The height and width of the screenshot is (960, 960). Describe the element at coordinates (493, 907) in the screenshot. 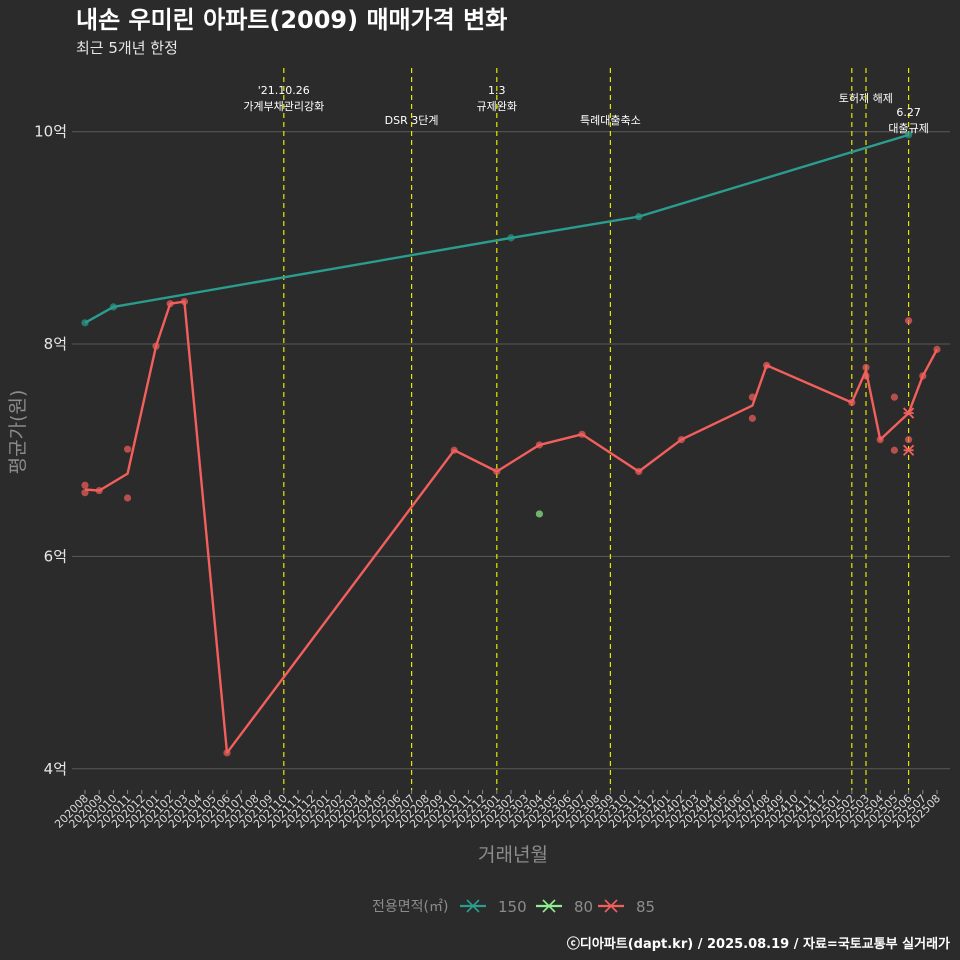

I see `legend-item-150: 150` at that location.